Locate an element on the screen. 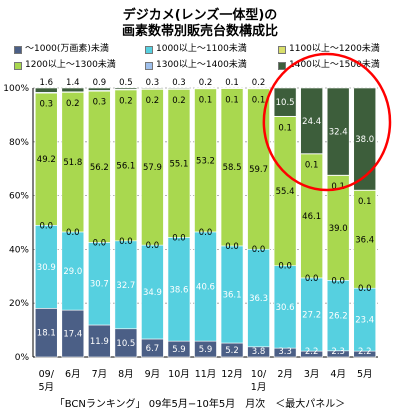  x-tick-label: 1月 is located at coordinates (259, 387).